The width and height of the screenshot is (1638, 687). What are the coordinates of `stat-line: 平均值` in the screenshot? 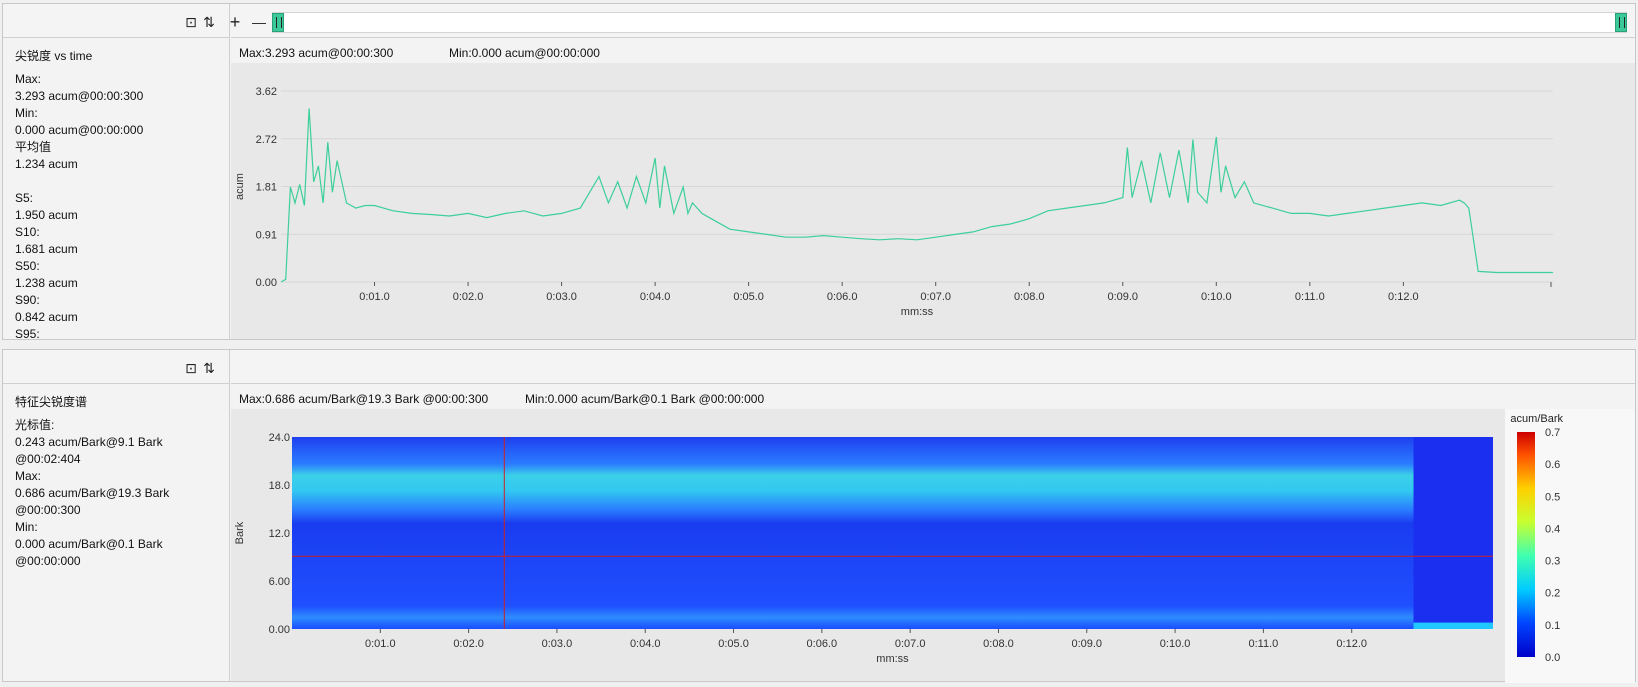 It's located at (33, 147).